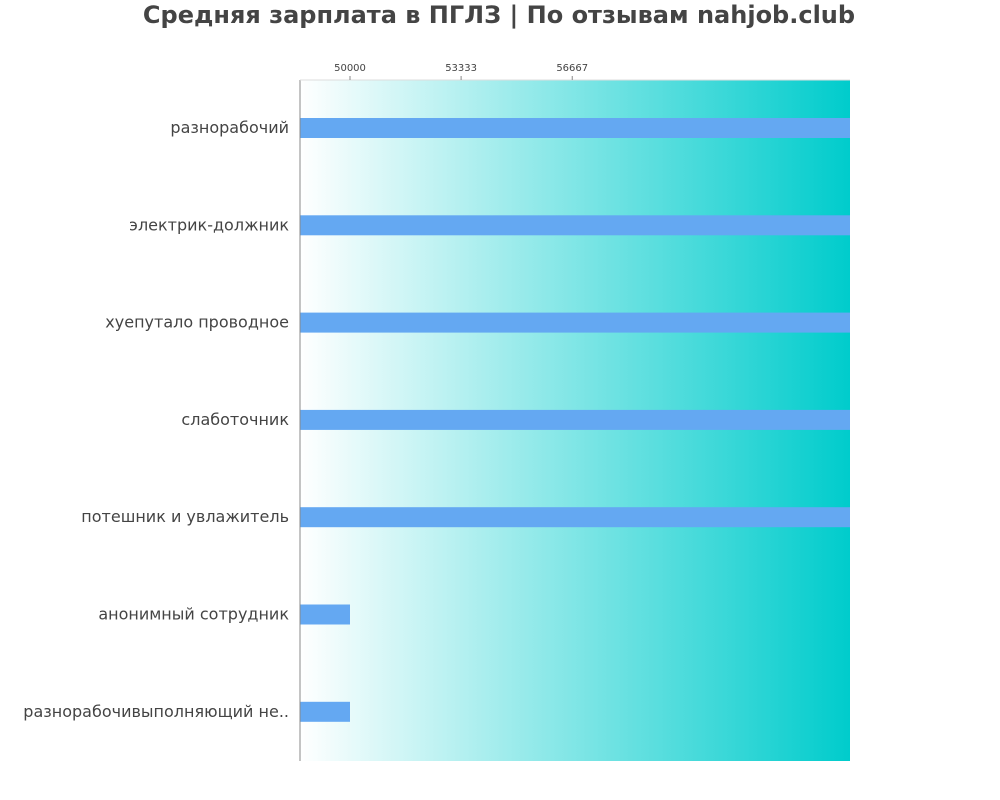  I want to click on x-tick-label: 50000, so click(350, 68).